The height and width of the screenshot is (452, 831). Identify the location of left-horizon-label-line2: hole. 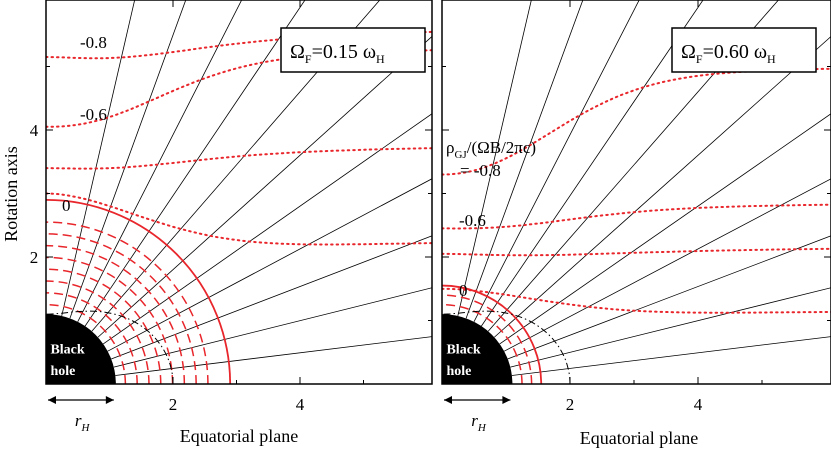
(62, 371).